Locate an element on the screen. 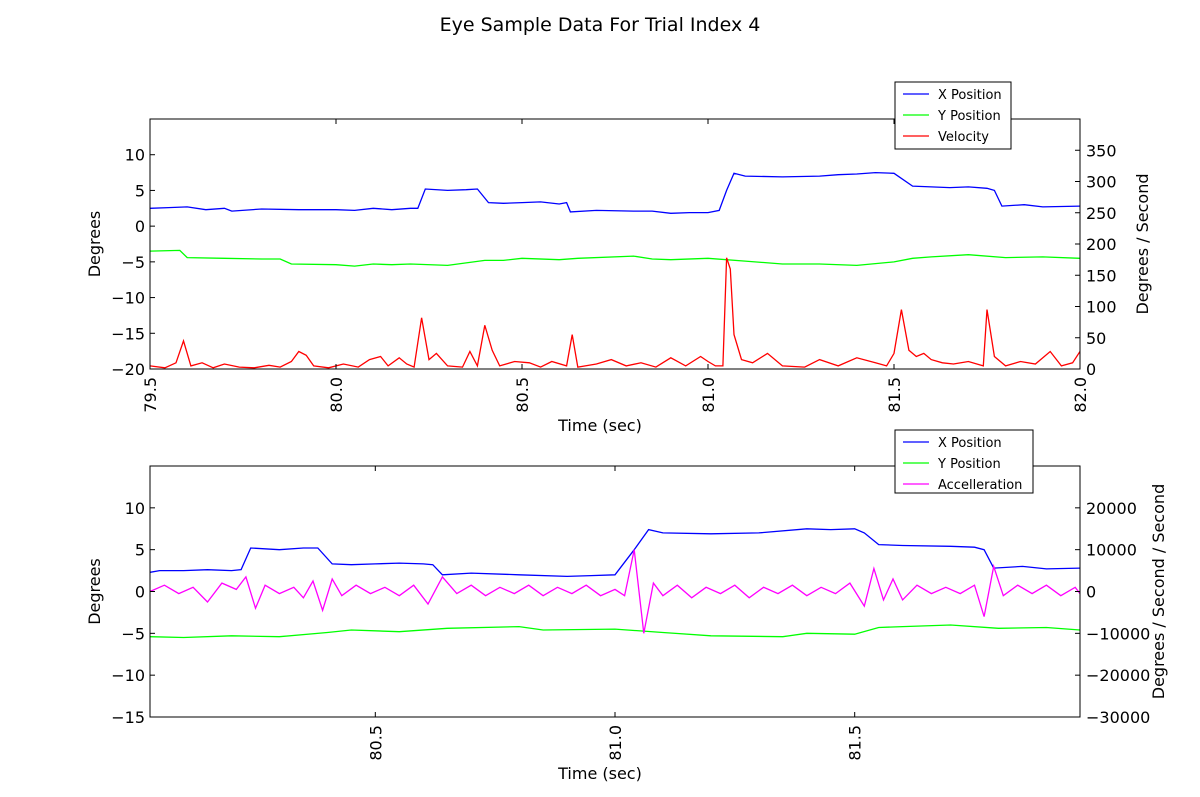  x-tick-label: 82.0 is located at coordinates (1080, 395).